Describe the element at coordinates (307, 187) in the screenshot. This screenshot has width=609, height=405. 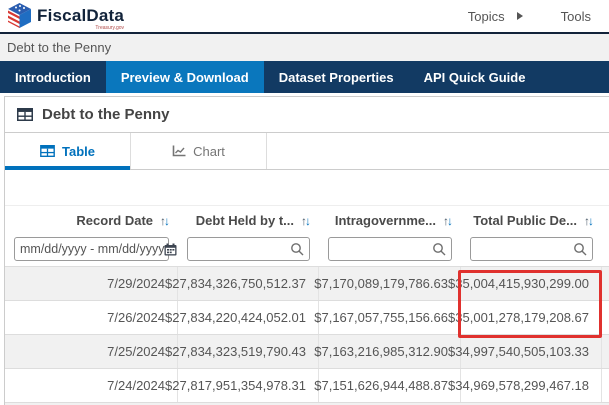
I see `table-toolbar-area` at that location.